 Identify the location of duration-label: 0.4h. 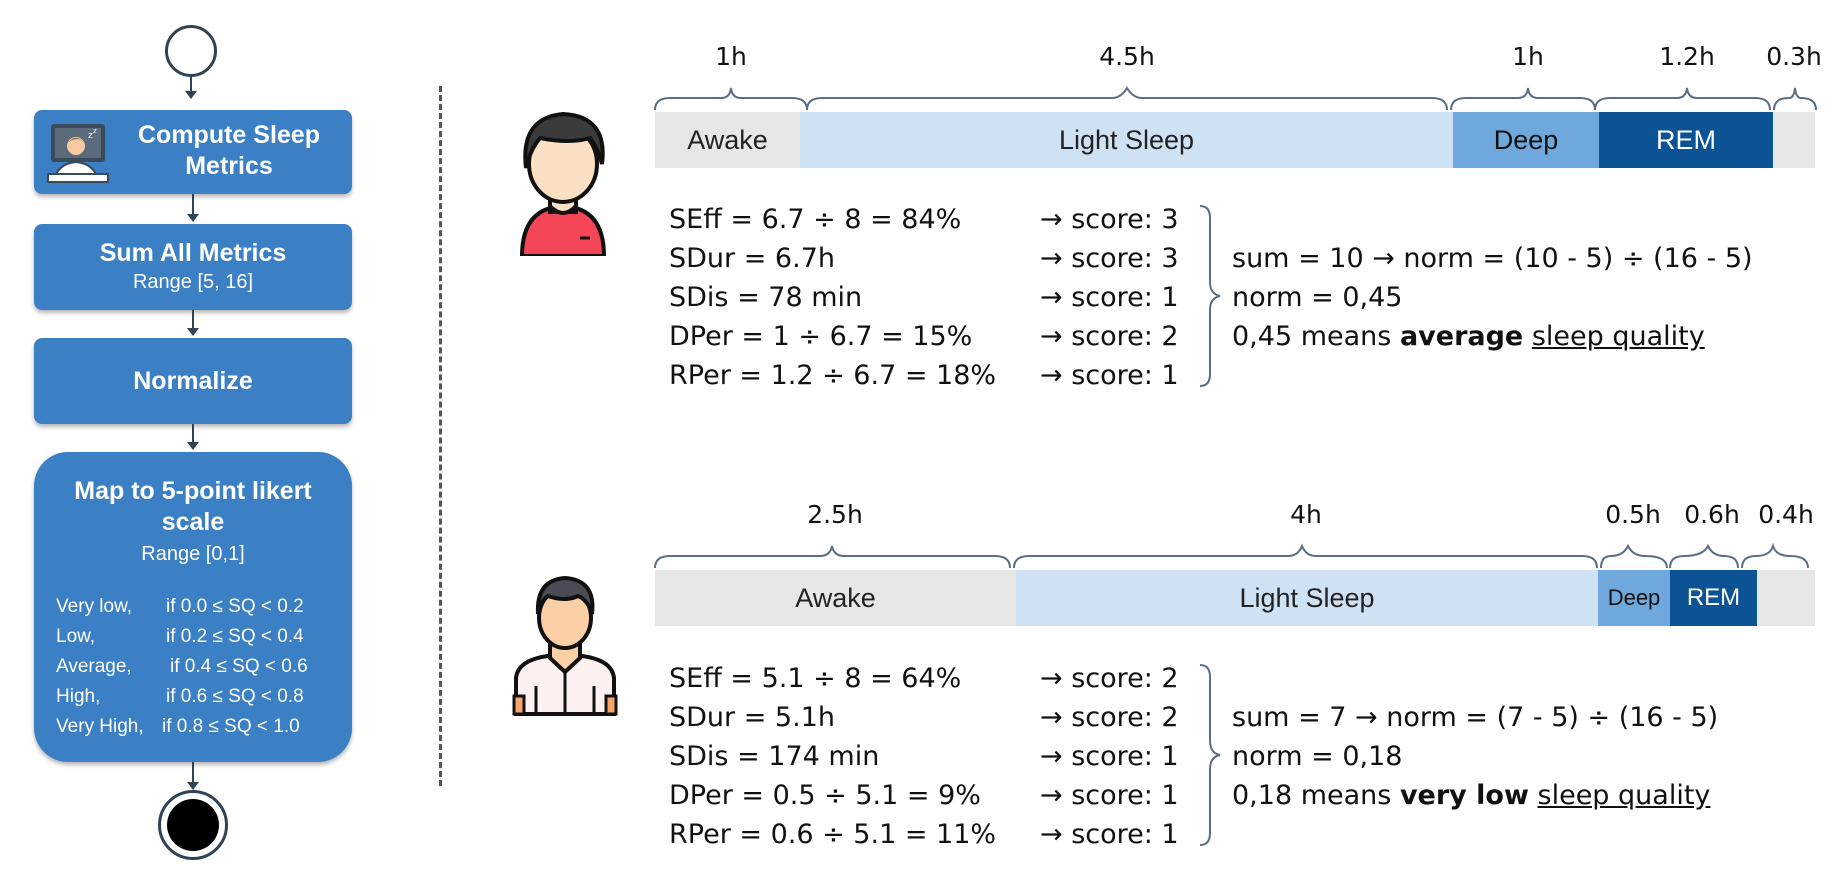
(1786, 514).